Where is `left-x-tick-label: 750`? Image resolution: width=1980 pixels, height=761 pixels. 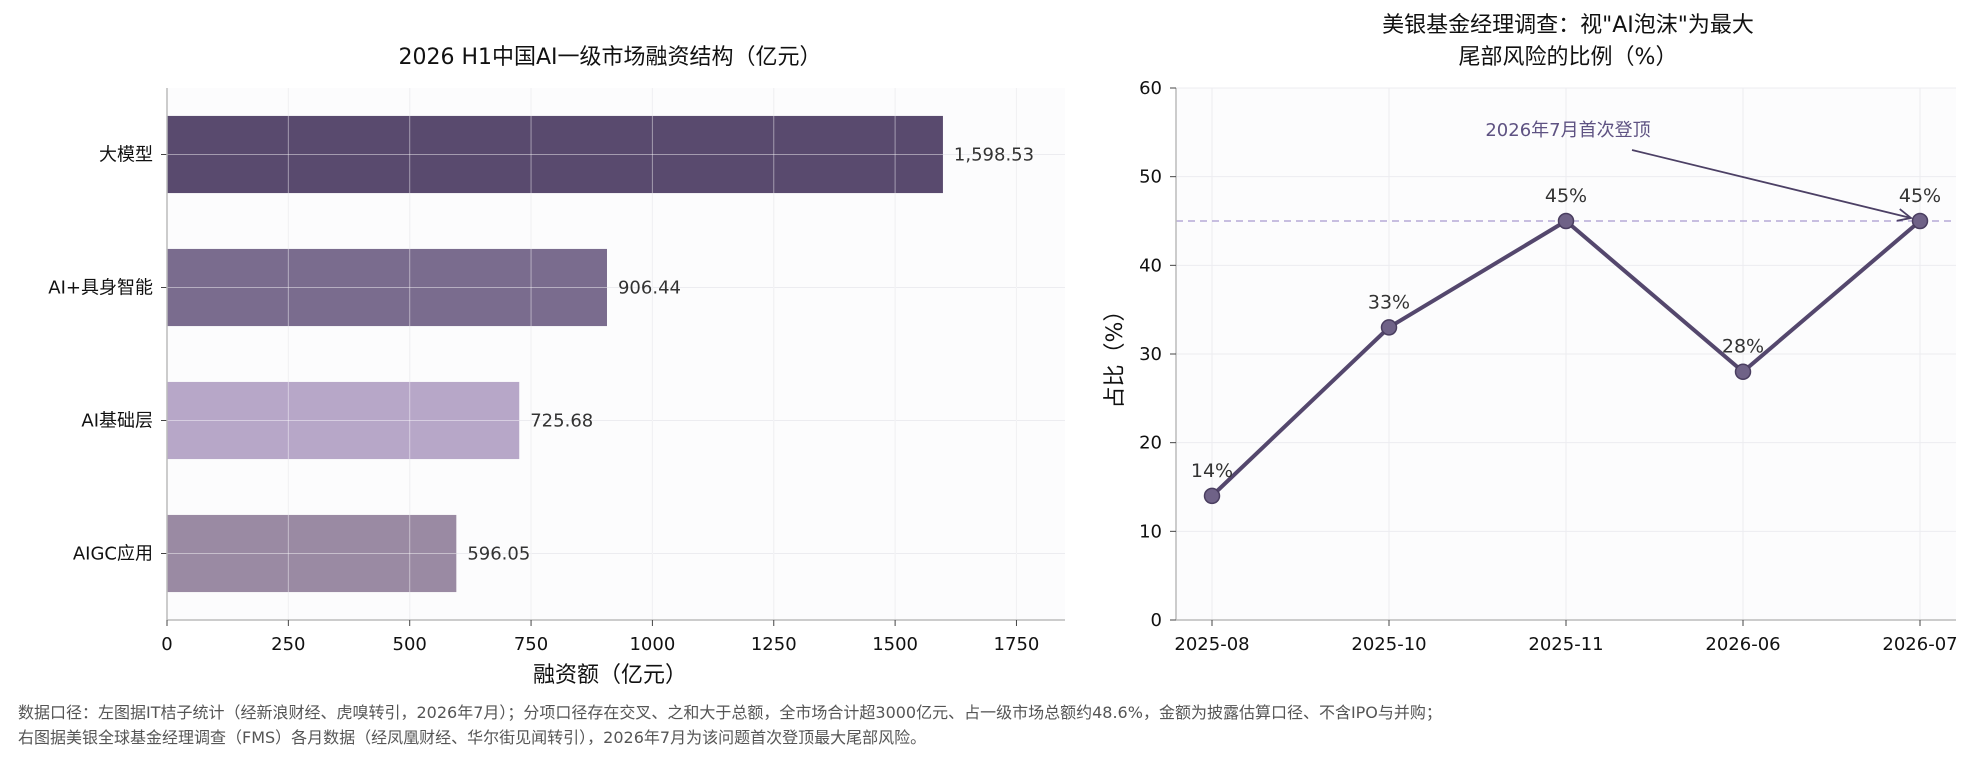 left-x-tick-label: 750 is located at coordinates (531, 644).